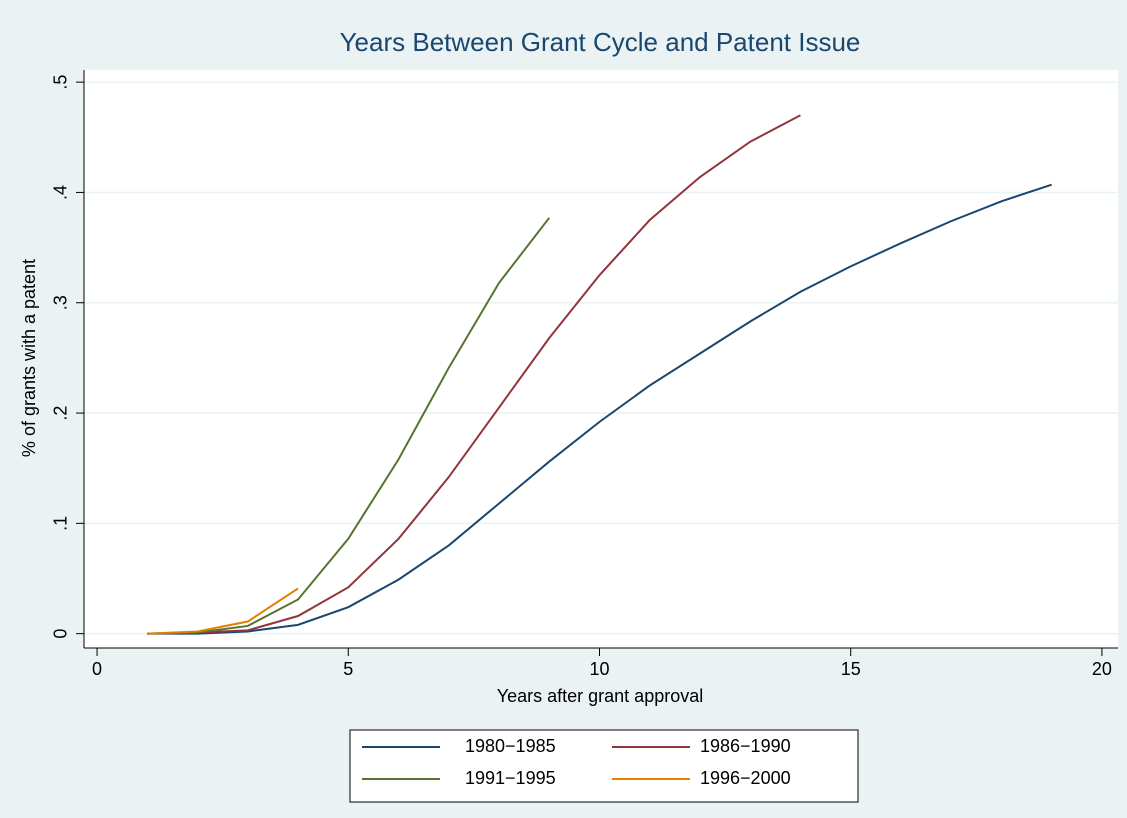 This screenshot has width=1127, height=818. What do you see at coordinates (851, 669) in the screenshot?
I see `x-tick-label: 15` at bounding box center [851, 669].